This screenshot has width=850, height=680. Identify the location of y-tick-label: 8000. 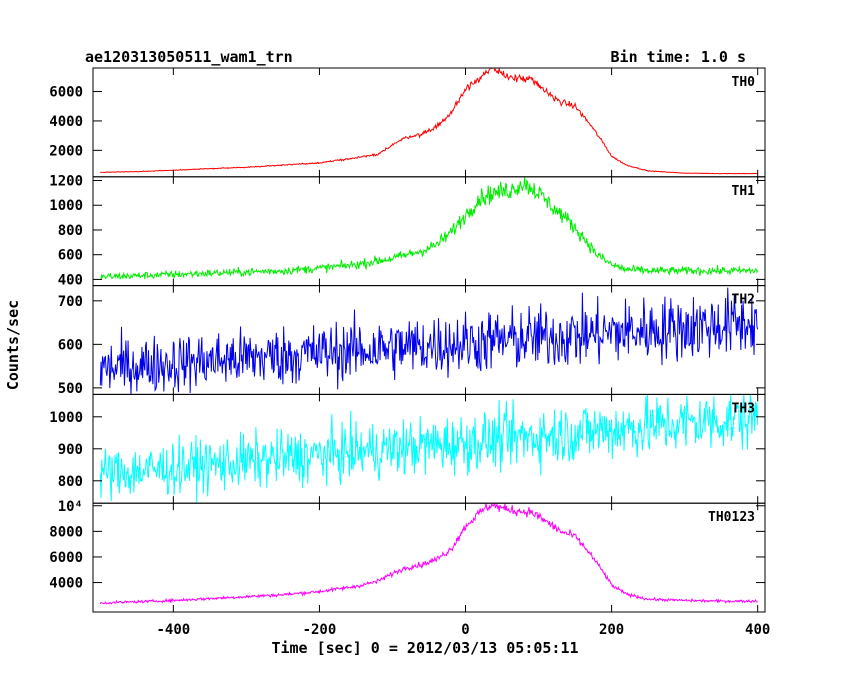
(66, 532).